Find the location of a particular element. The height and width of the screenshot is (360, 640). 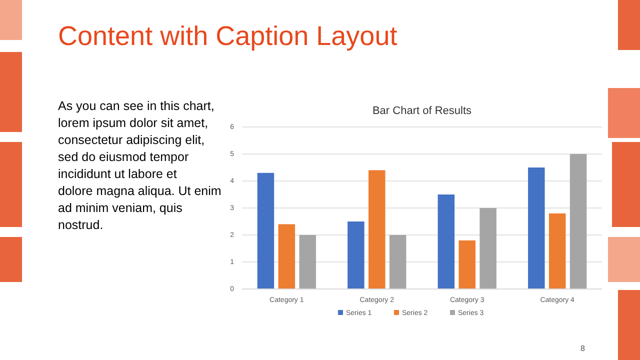

text: 8 is located at coordinates (583, 348).